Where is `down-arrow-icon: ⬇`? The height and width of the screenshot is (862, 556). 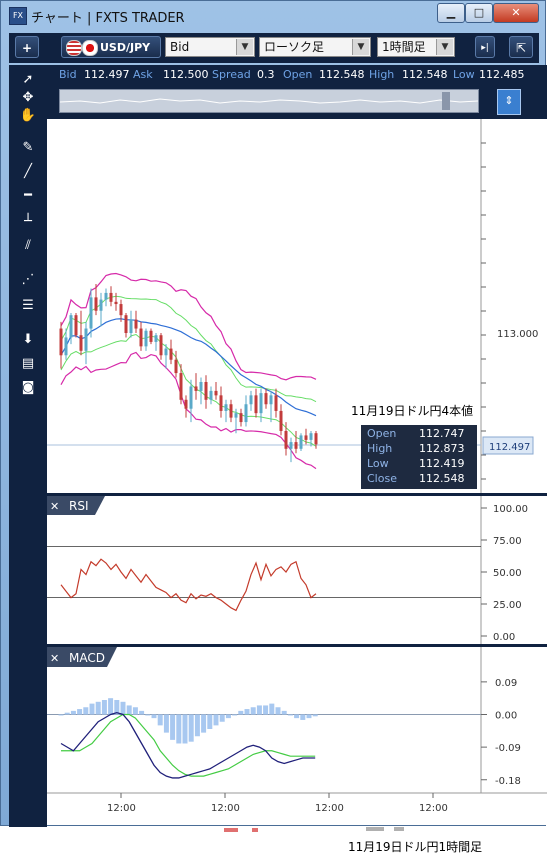
down-arrow-icon: ⬇ is located at coordinates (28, 339).